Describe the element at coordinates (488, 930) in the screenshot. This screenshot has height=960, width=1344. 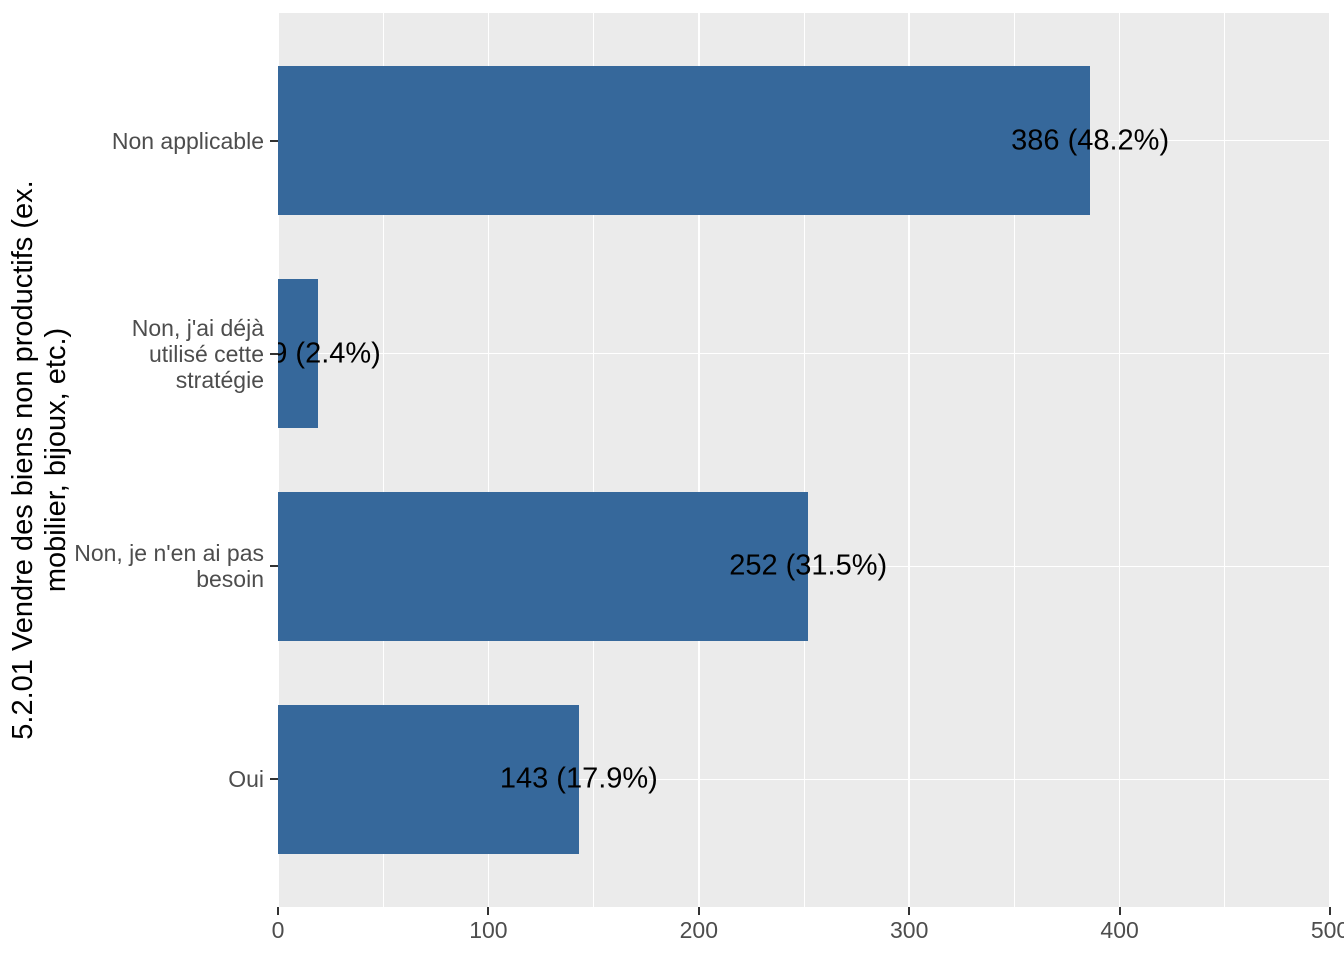
I see `x-tick-label: 100` at that location.